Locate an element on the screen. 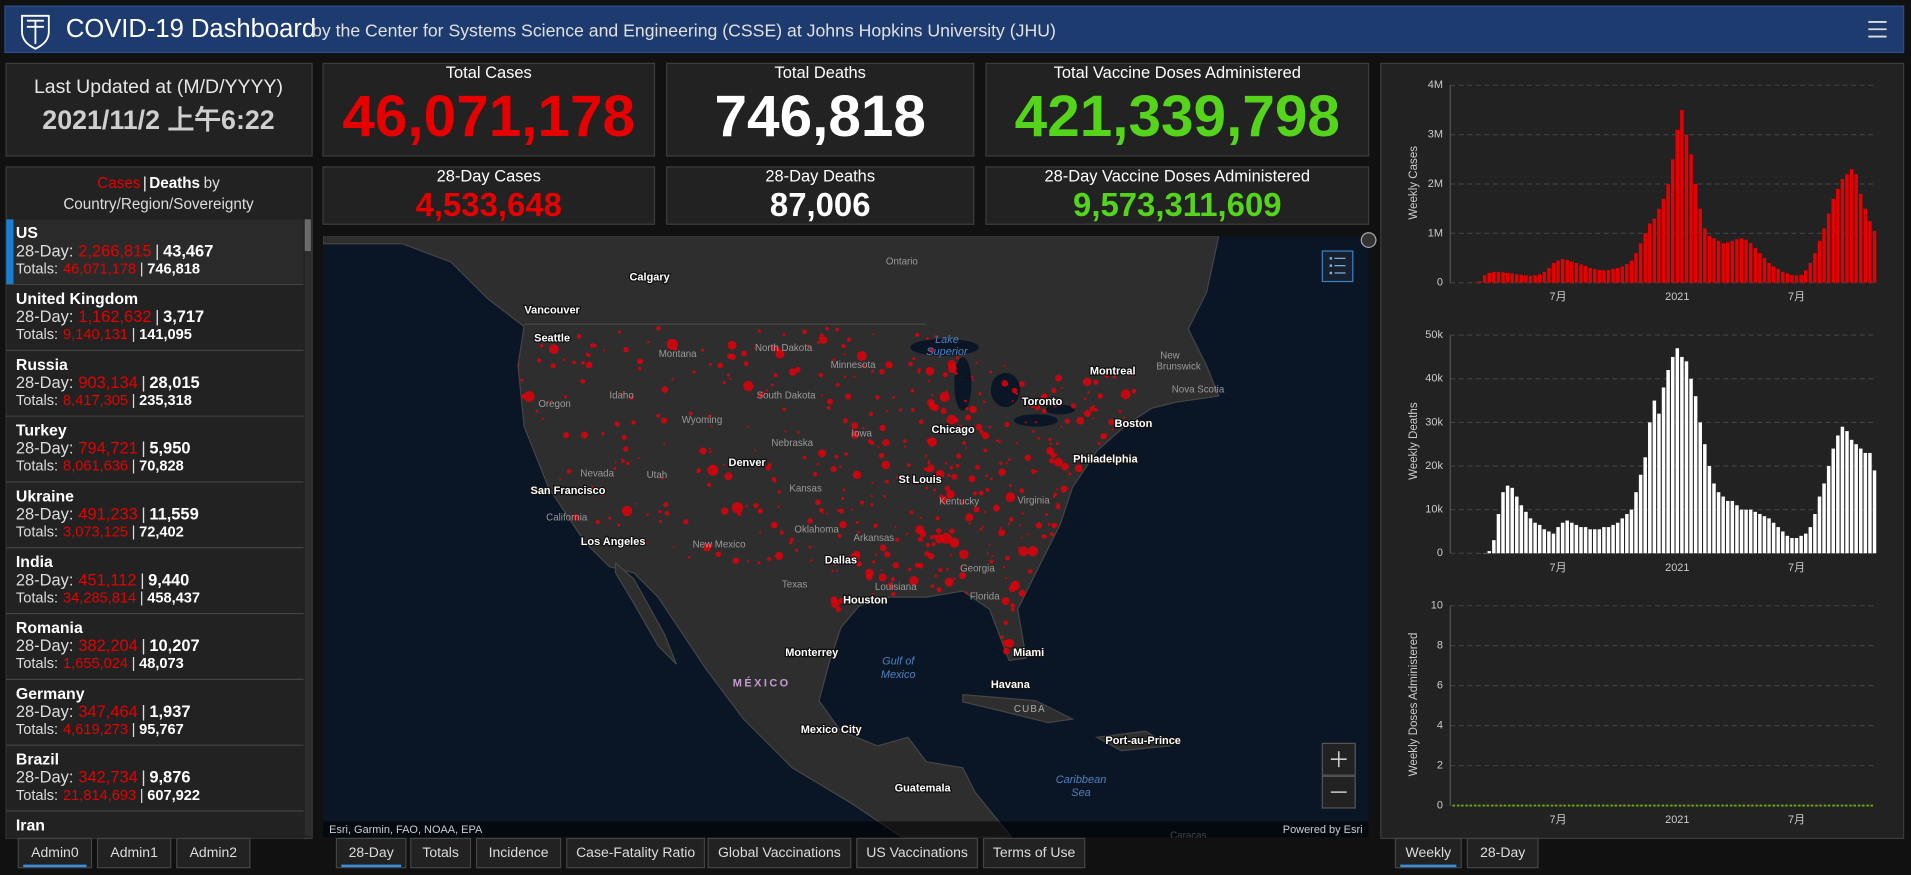 This screenshot has width=1911, height=875. case-count: 347,464 is located at coordinates (107, 712).